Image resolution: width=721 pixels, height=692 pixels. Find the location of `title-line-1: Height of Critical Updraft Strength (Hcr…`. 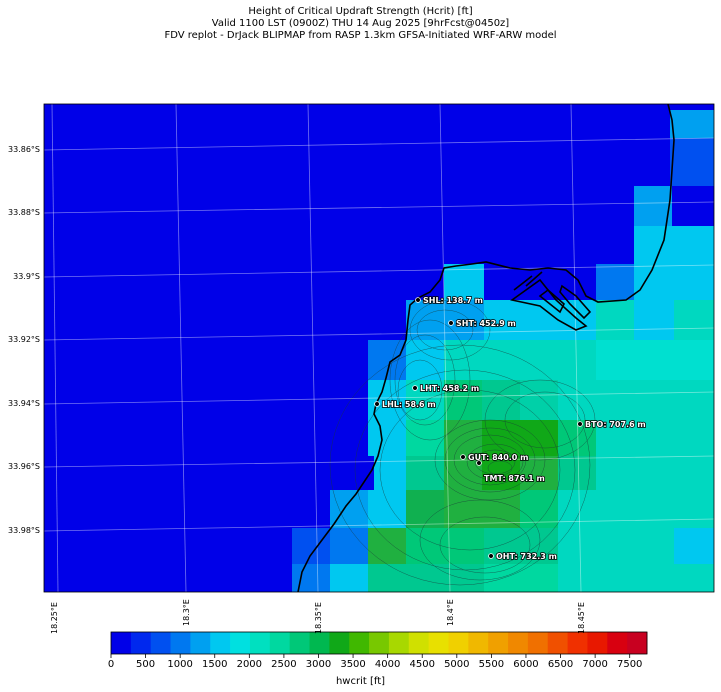

title-line-1: Height of Critical Updraft Strength (Hcr… is located at coordinates (360, 11).